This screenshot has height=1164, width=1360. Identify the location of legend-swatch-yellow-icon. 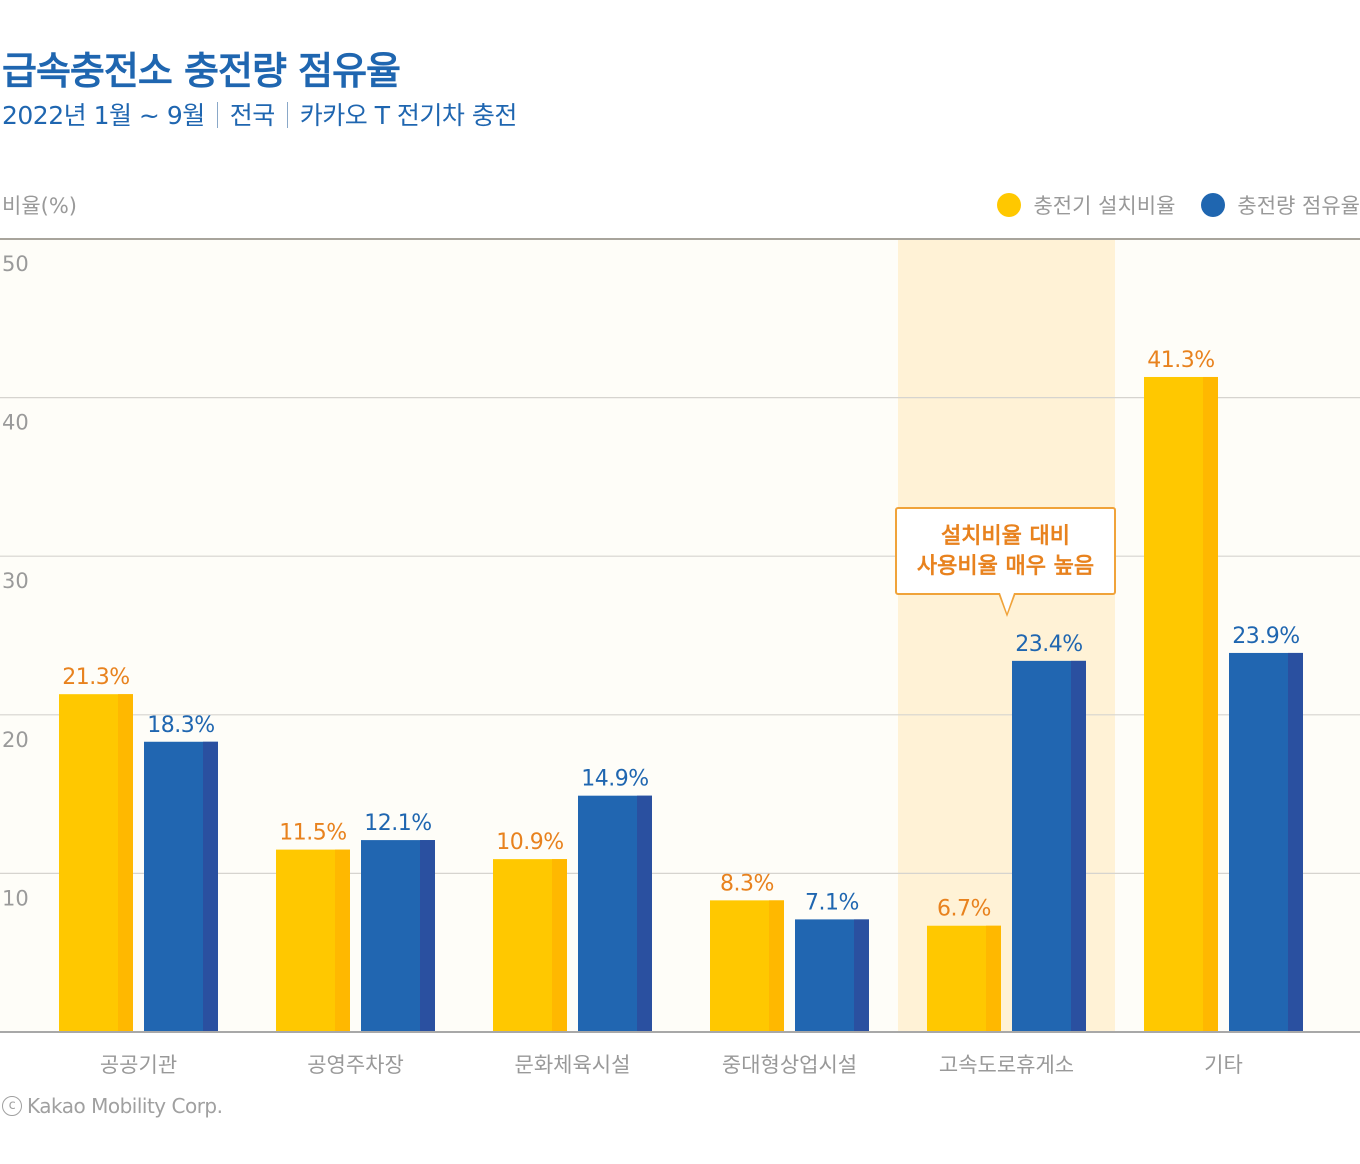
(1009, 205).